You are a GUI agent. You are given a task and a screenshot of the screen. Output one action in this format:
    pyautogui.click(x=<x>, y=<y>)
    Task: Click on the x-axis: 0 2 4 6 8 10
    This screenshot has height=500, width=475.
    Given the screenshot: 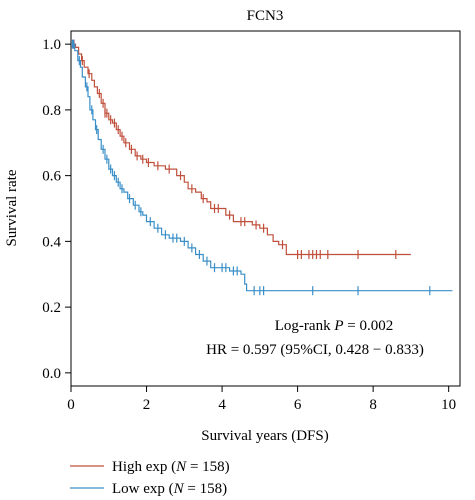 What is the action you would take?
    pyautogui.click(x=261, y=399)
    